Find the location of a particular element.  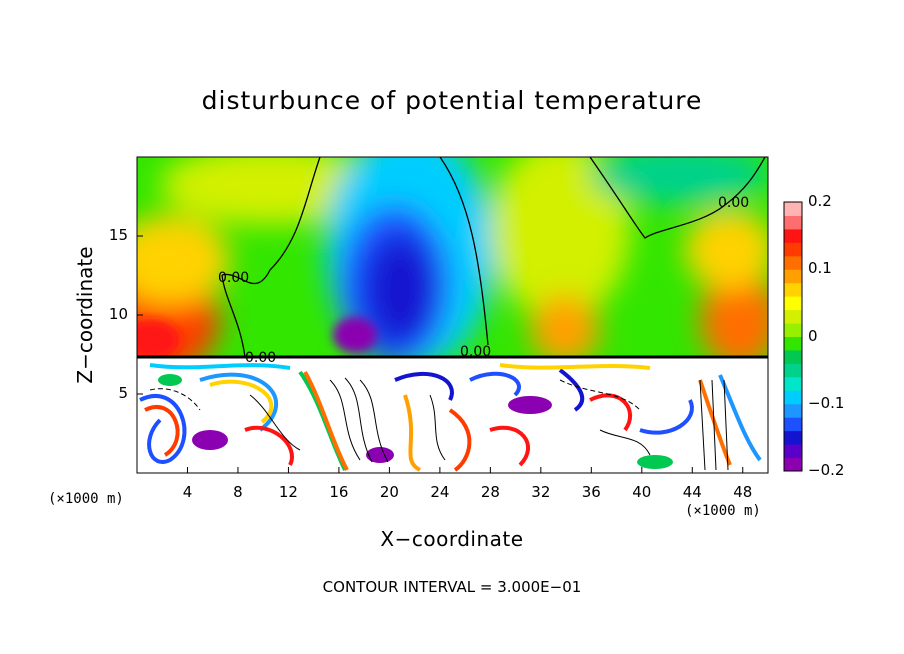

colorbar-tick-label: −0.2 is located at coordinates (826, 470).